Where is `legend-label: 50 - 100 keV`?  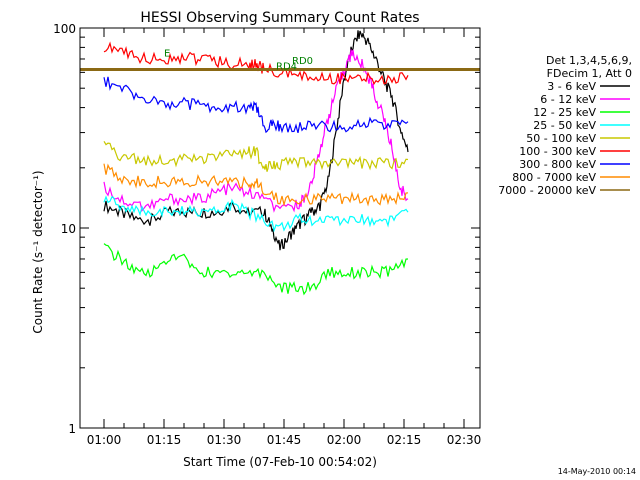
legend-label: 50 - 100 keV is located at coordinates (561, 138).